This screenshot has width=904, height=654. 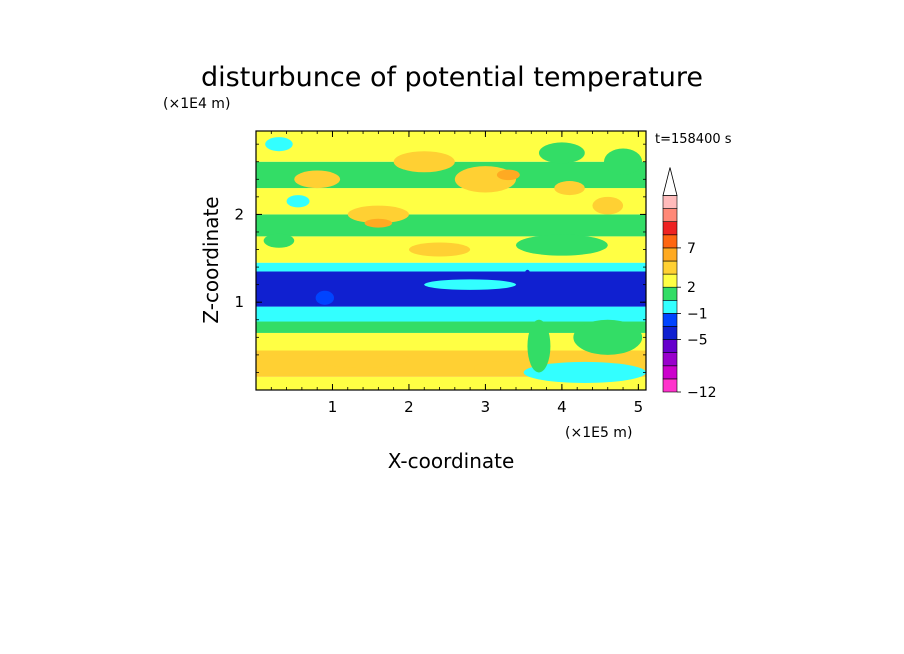 I want to click on x-unit-label: (×1E5 m), so click(x=598, y=433).